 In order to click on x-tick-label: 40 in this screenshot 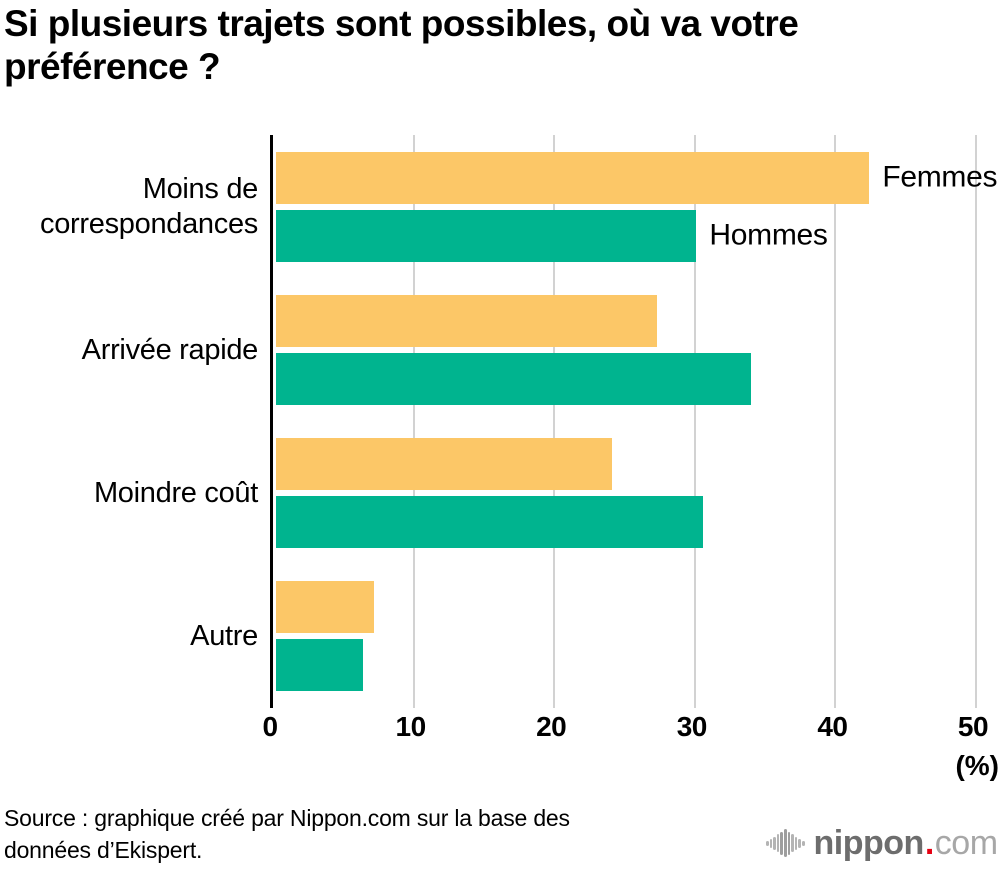, I will do `click(832, 726)`.